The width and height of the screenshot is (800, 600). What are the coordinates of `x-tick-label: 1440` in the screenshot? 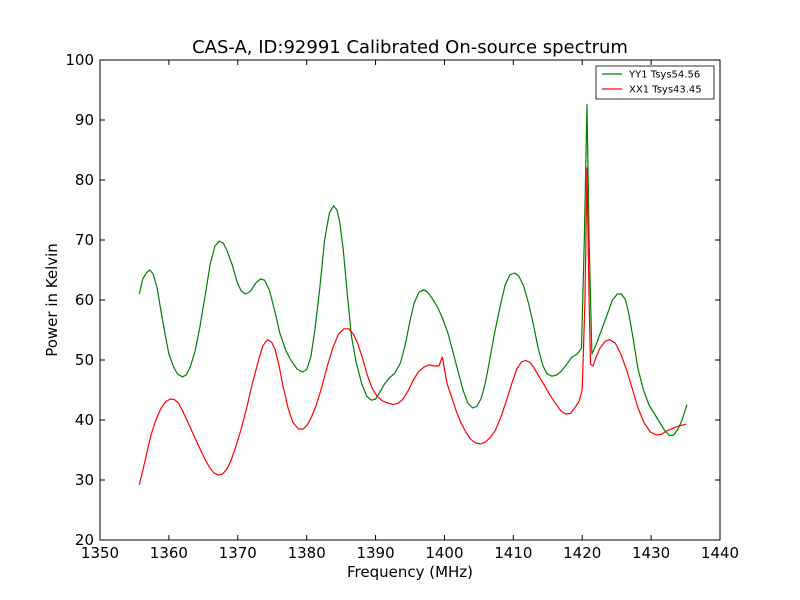 It's located at (720, 553).